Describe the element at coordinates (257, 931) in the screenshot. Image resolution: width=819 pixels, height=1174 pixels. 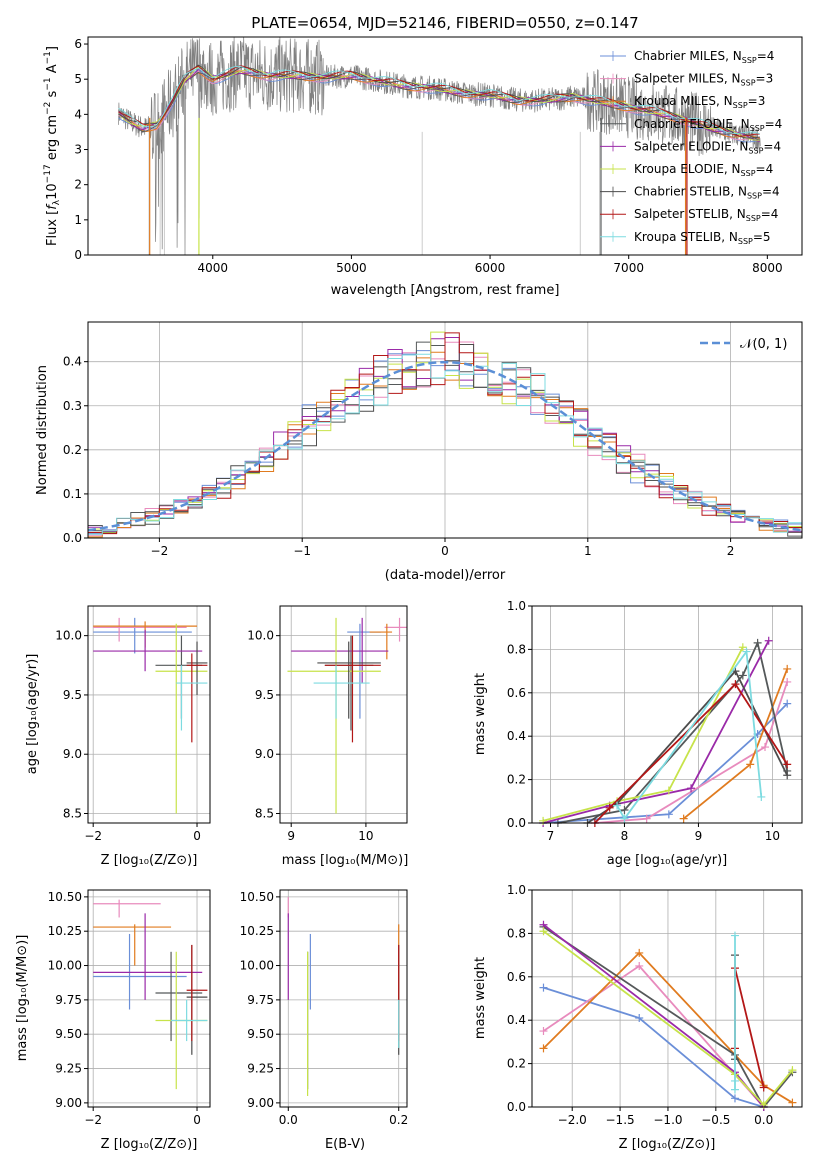
I see `mass_vs_EBV-ytick-label: 10.25` at that location.